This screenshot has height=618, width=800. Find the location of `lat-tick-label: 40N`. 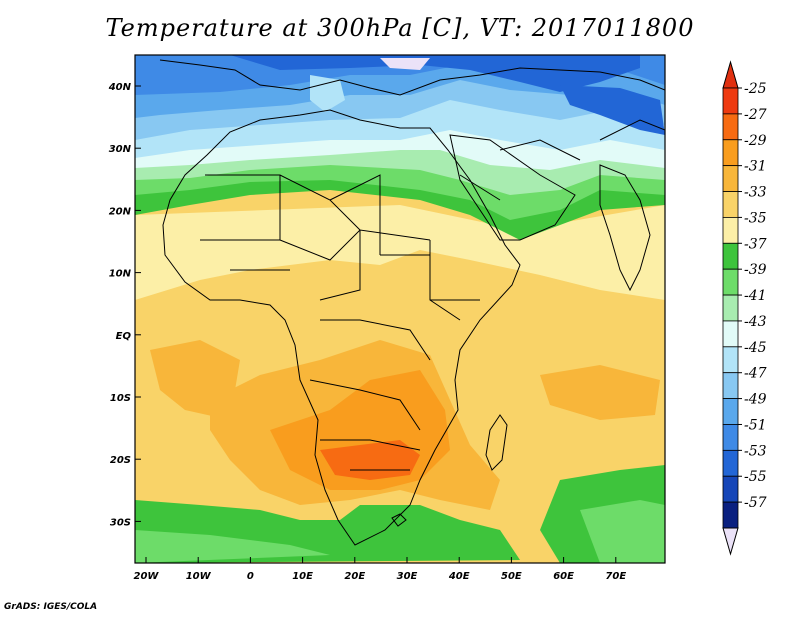

lat-tick-label: 40N is located at coordinates (120, 87).